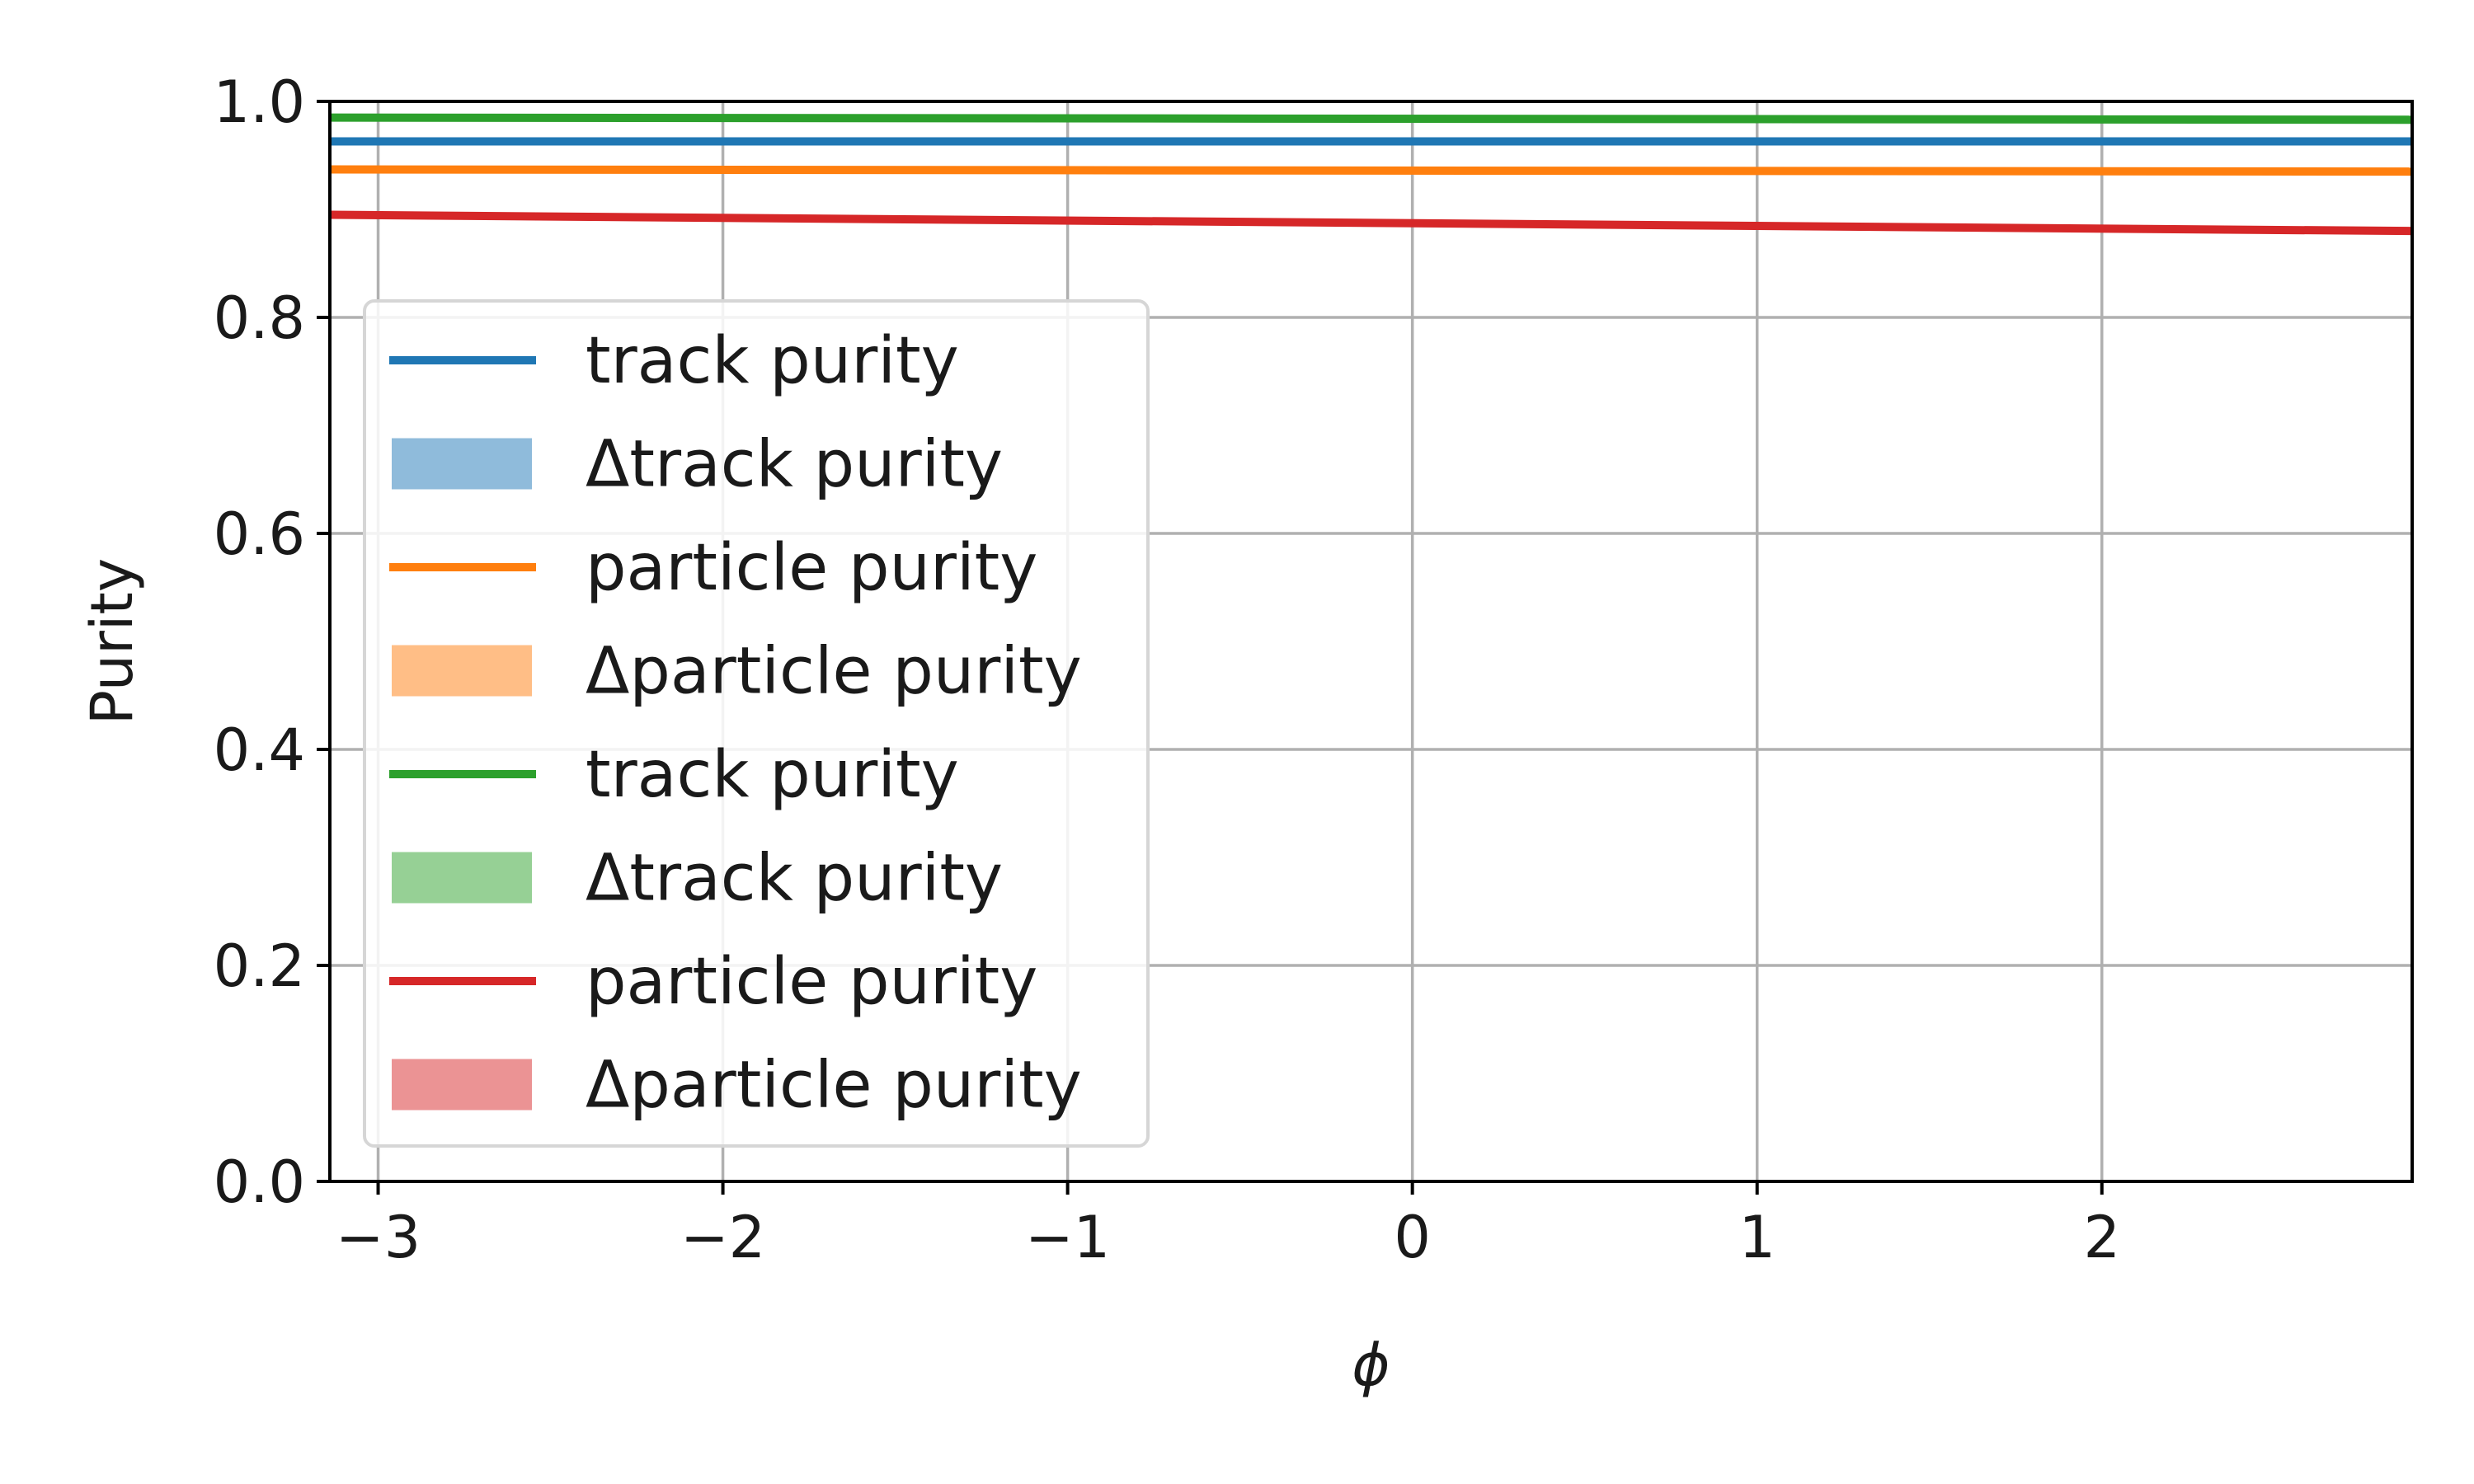  What do you see at coordinates (259, 534) in the screenshot?
I see `y-tick-label: 0.6` at bounding box center [259, 534].